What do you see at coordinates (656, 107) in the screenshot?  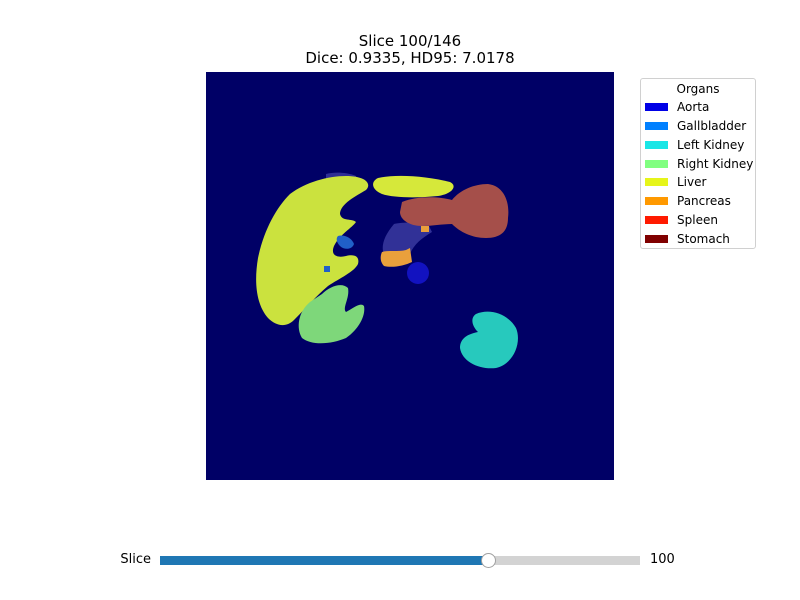 I see `legend-swatch-aorta` at bounding box center [656, 107].